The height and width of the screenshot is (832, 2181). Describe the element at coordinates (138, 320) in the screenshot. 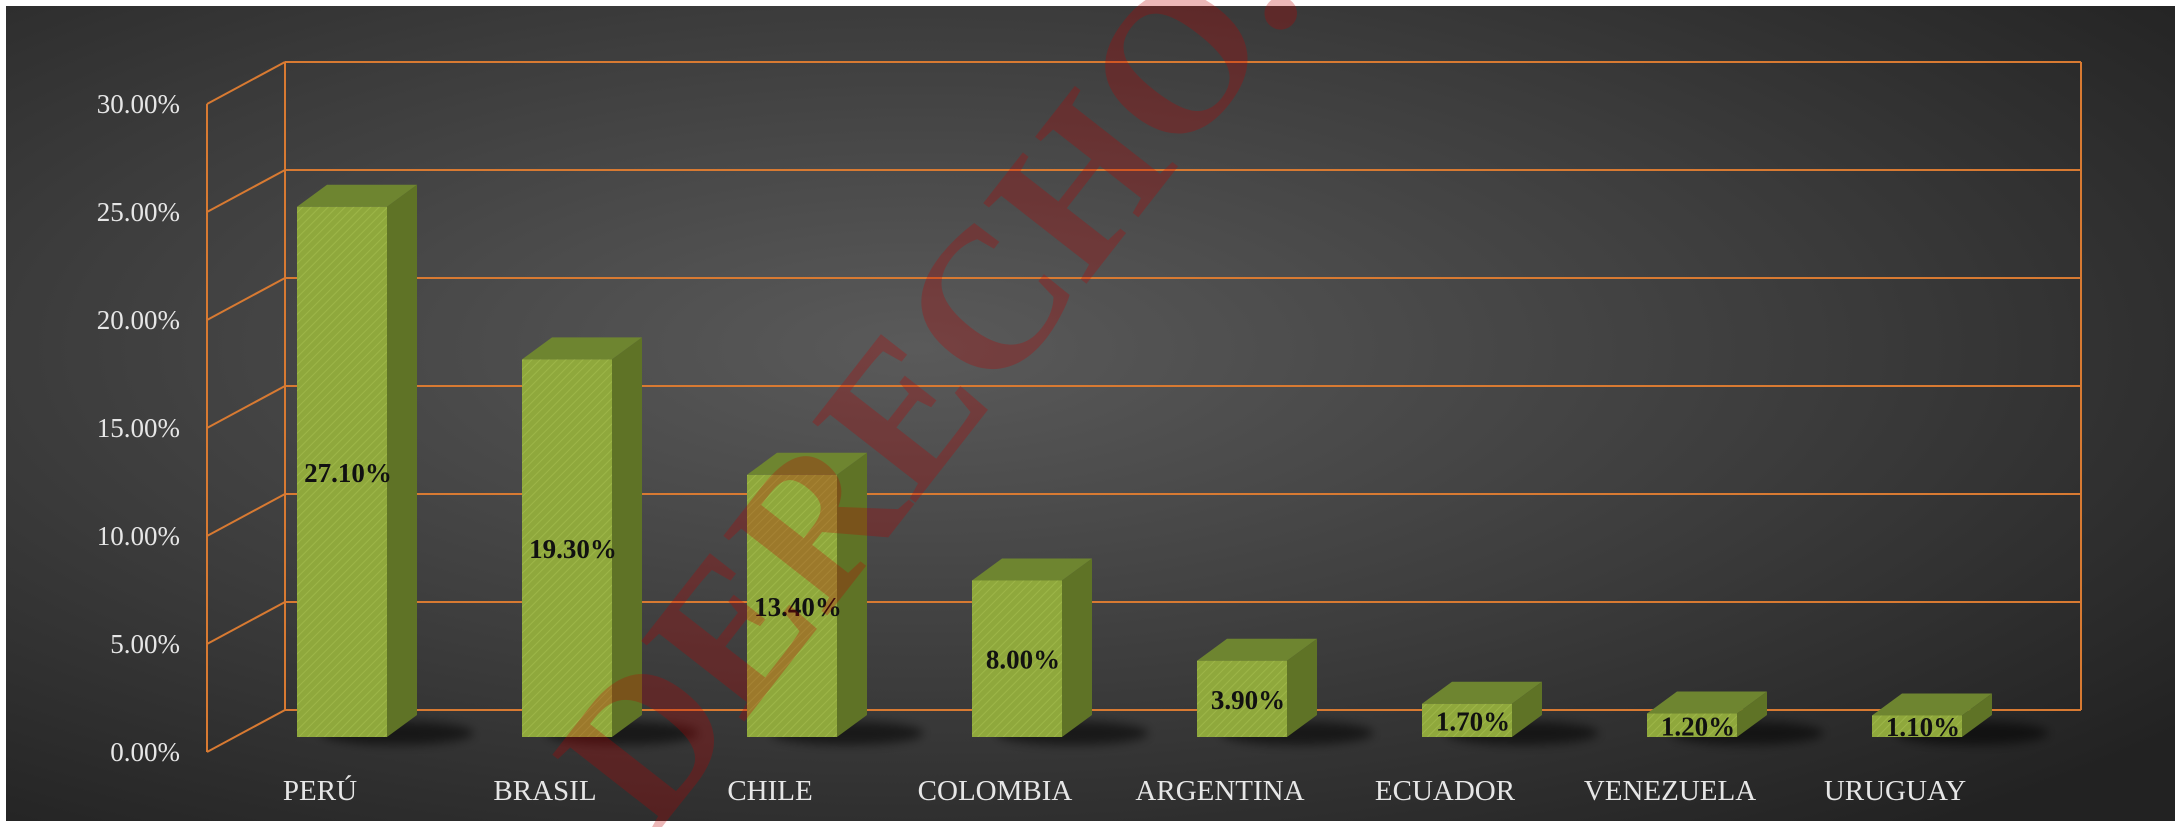

I see `y-tick-label: 20.00%` at that location.